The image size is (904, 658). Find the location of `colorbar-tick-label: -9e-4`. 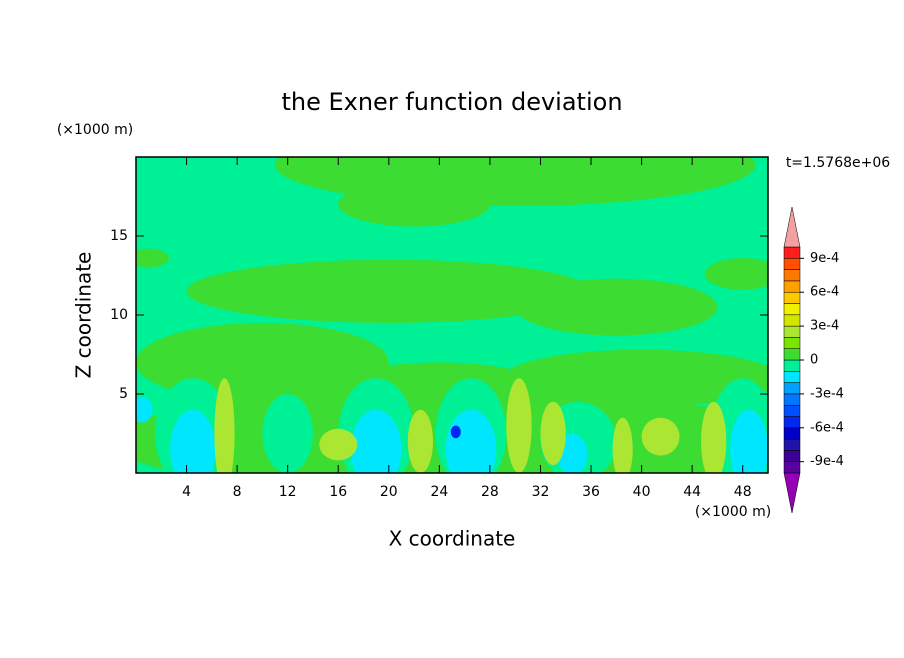

colorbar-tick-label: -9e-4 is located at coordinates (827, 461).